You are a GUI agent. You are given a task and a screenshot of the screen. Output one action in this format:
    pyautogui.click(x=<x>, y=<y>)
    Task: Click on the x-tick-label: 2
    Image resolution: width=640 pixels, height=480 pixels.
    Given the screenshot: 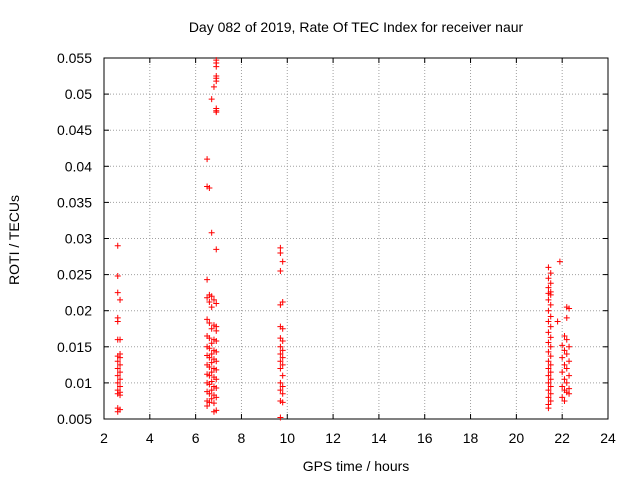 What is the action you would take?
    pyautogui.click(x=104, y=438)
    